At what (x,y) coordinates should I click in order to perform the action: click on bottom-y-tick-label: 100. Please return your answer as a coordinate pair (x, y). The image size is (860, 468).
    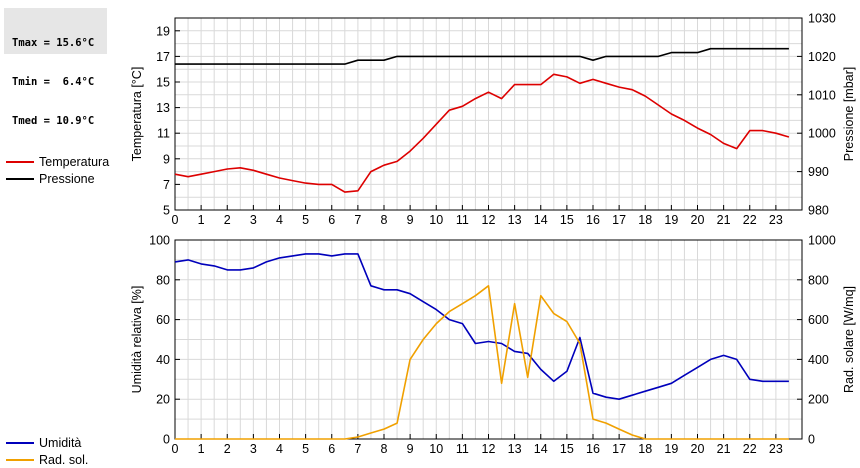
    Looking at the image, I should click on (159, 241).